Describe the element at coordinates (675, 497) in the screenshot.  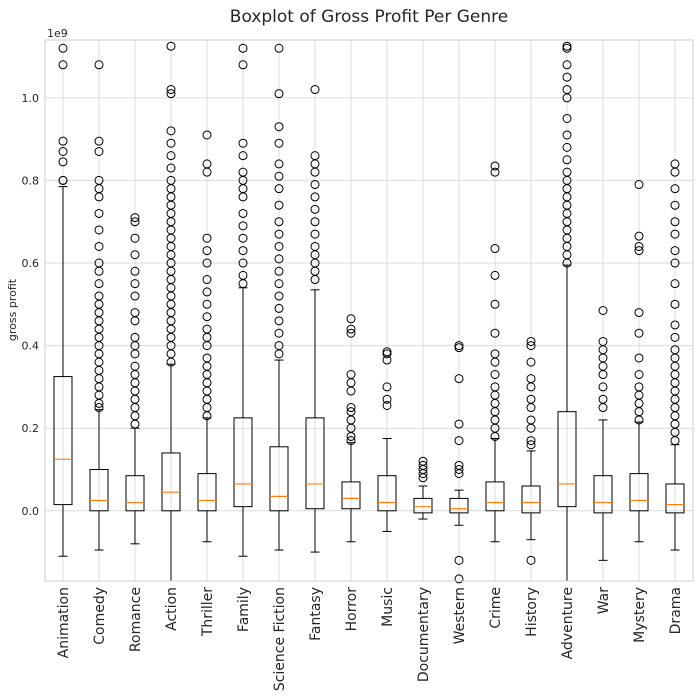
I see `box-drama` at that location.